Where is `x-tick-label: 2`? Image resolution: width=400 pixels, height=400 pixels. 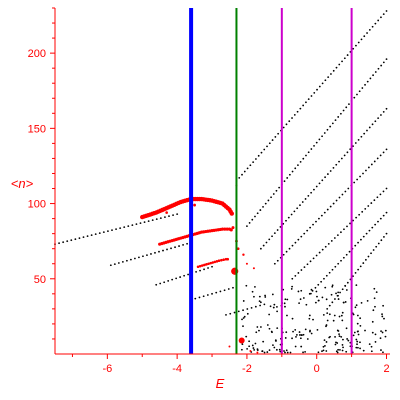
x-tick-label: 2 is located at coordinates (386, 369).